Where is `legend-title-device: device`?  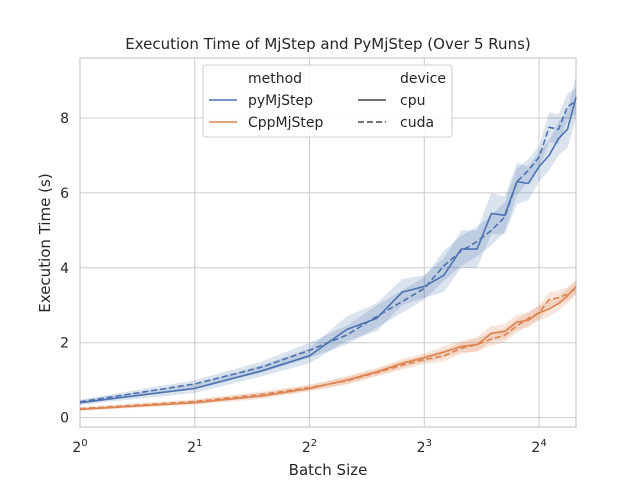 legend-title-device: device is located at coordinates (423, 79).